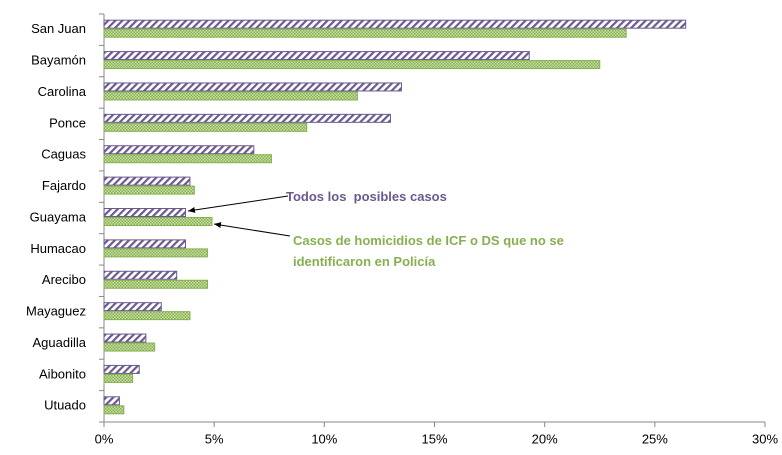 Image resolution: width=782 pixels, height=455 pixels. I want to click on x-tick-label: 5%, so click(214, 438).